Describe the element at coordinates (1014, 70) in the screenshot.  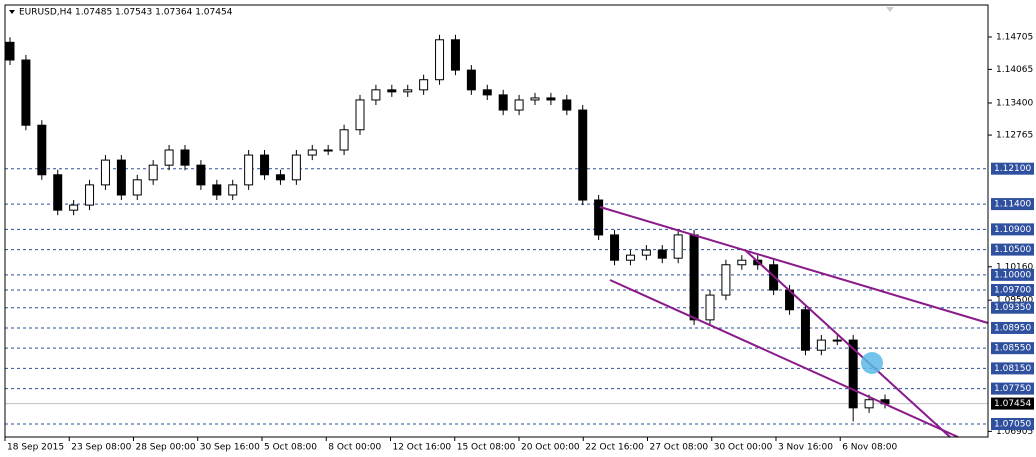
I see `y-tick-label: 1.14065` at that location.